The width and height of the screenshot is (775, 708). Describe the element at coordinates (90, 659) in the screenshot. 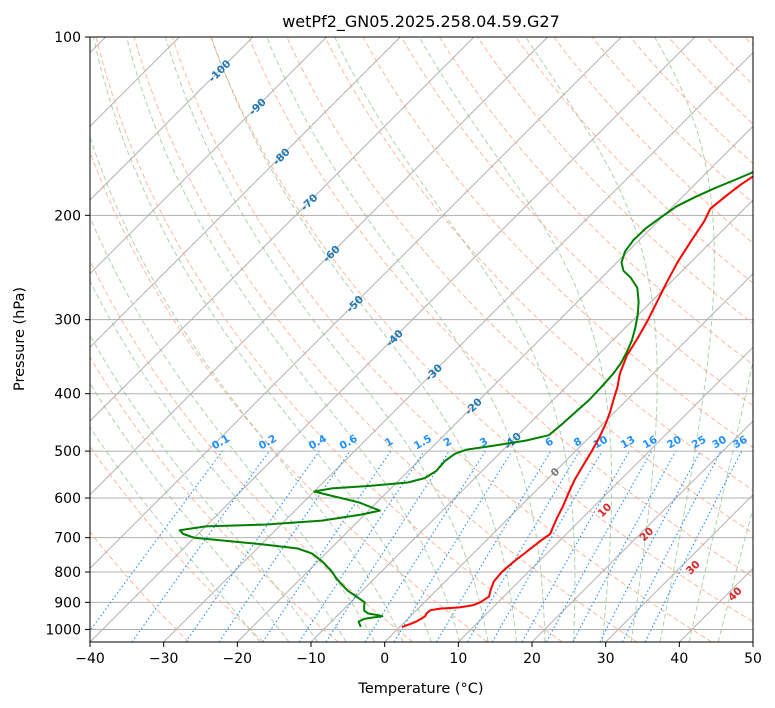

I see `x-tick-label: −40` at that location.